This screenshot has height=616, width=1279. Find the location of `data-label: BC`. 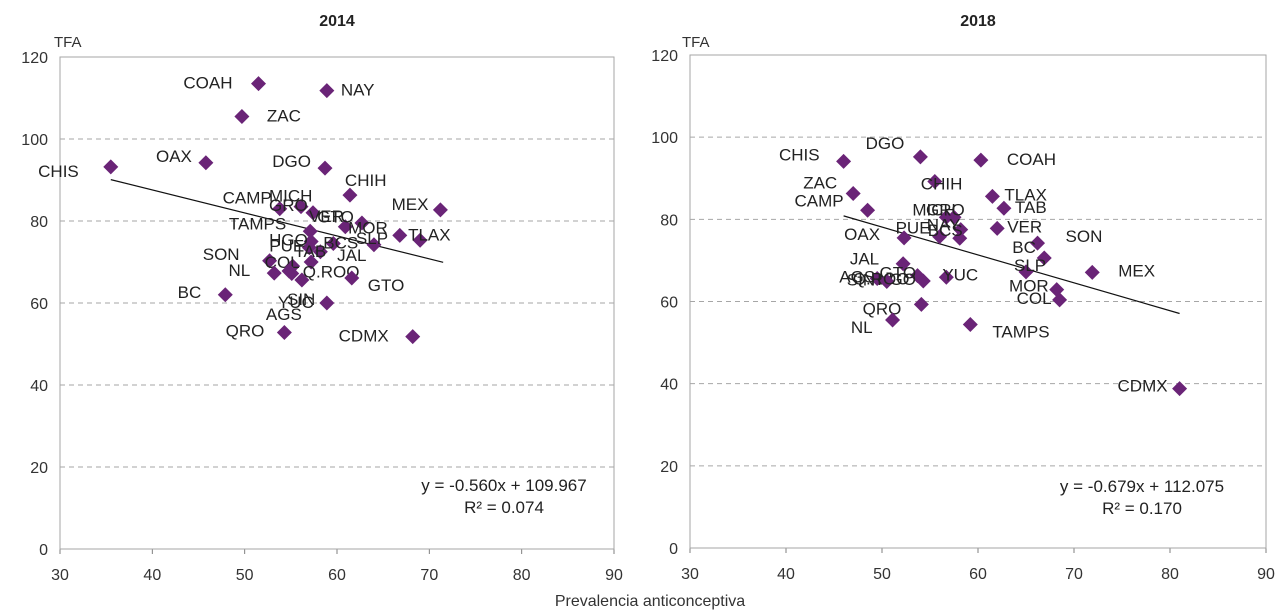

data-label: BC is located at coordinates (1024, 247).